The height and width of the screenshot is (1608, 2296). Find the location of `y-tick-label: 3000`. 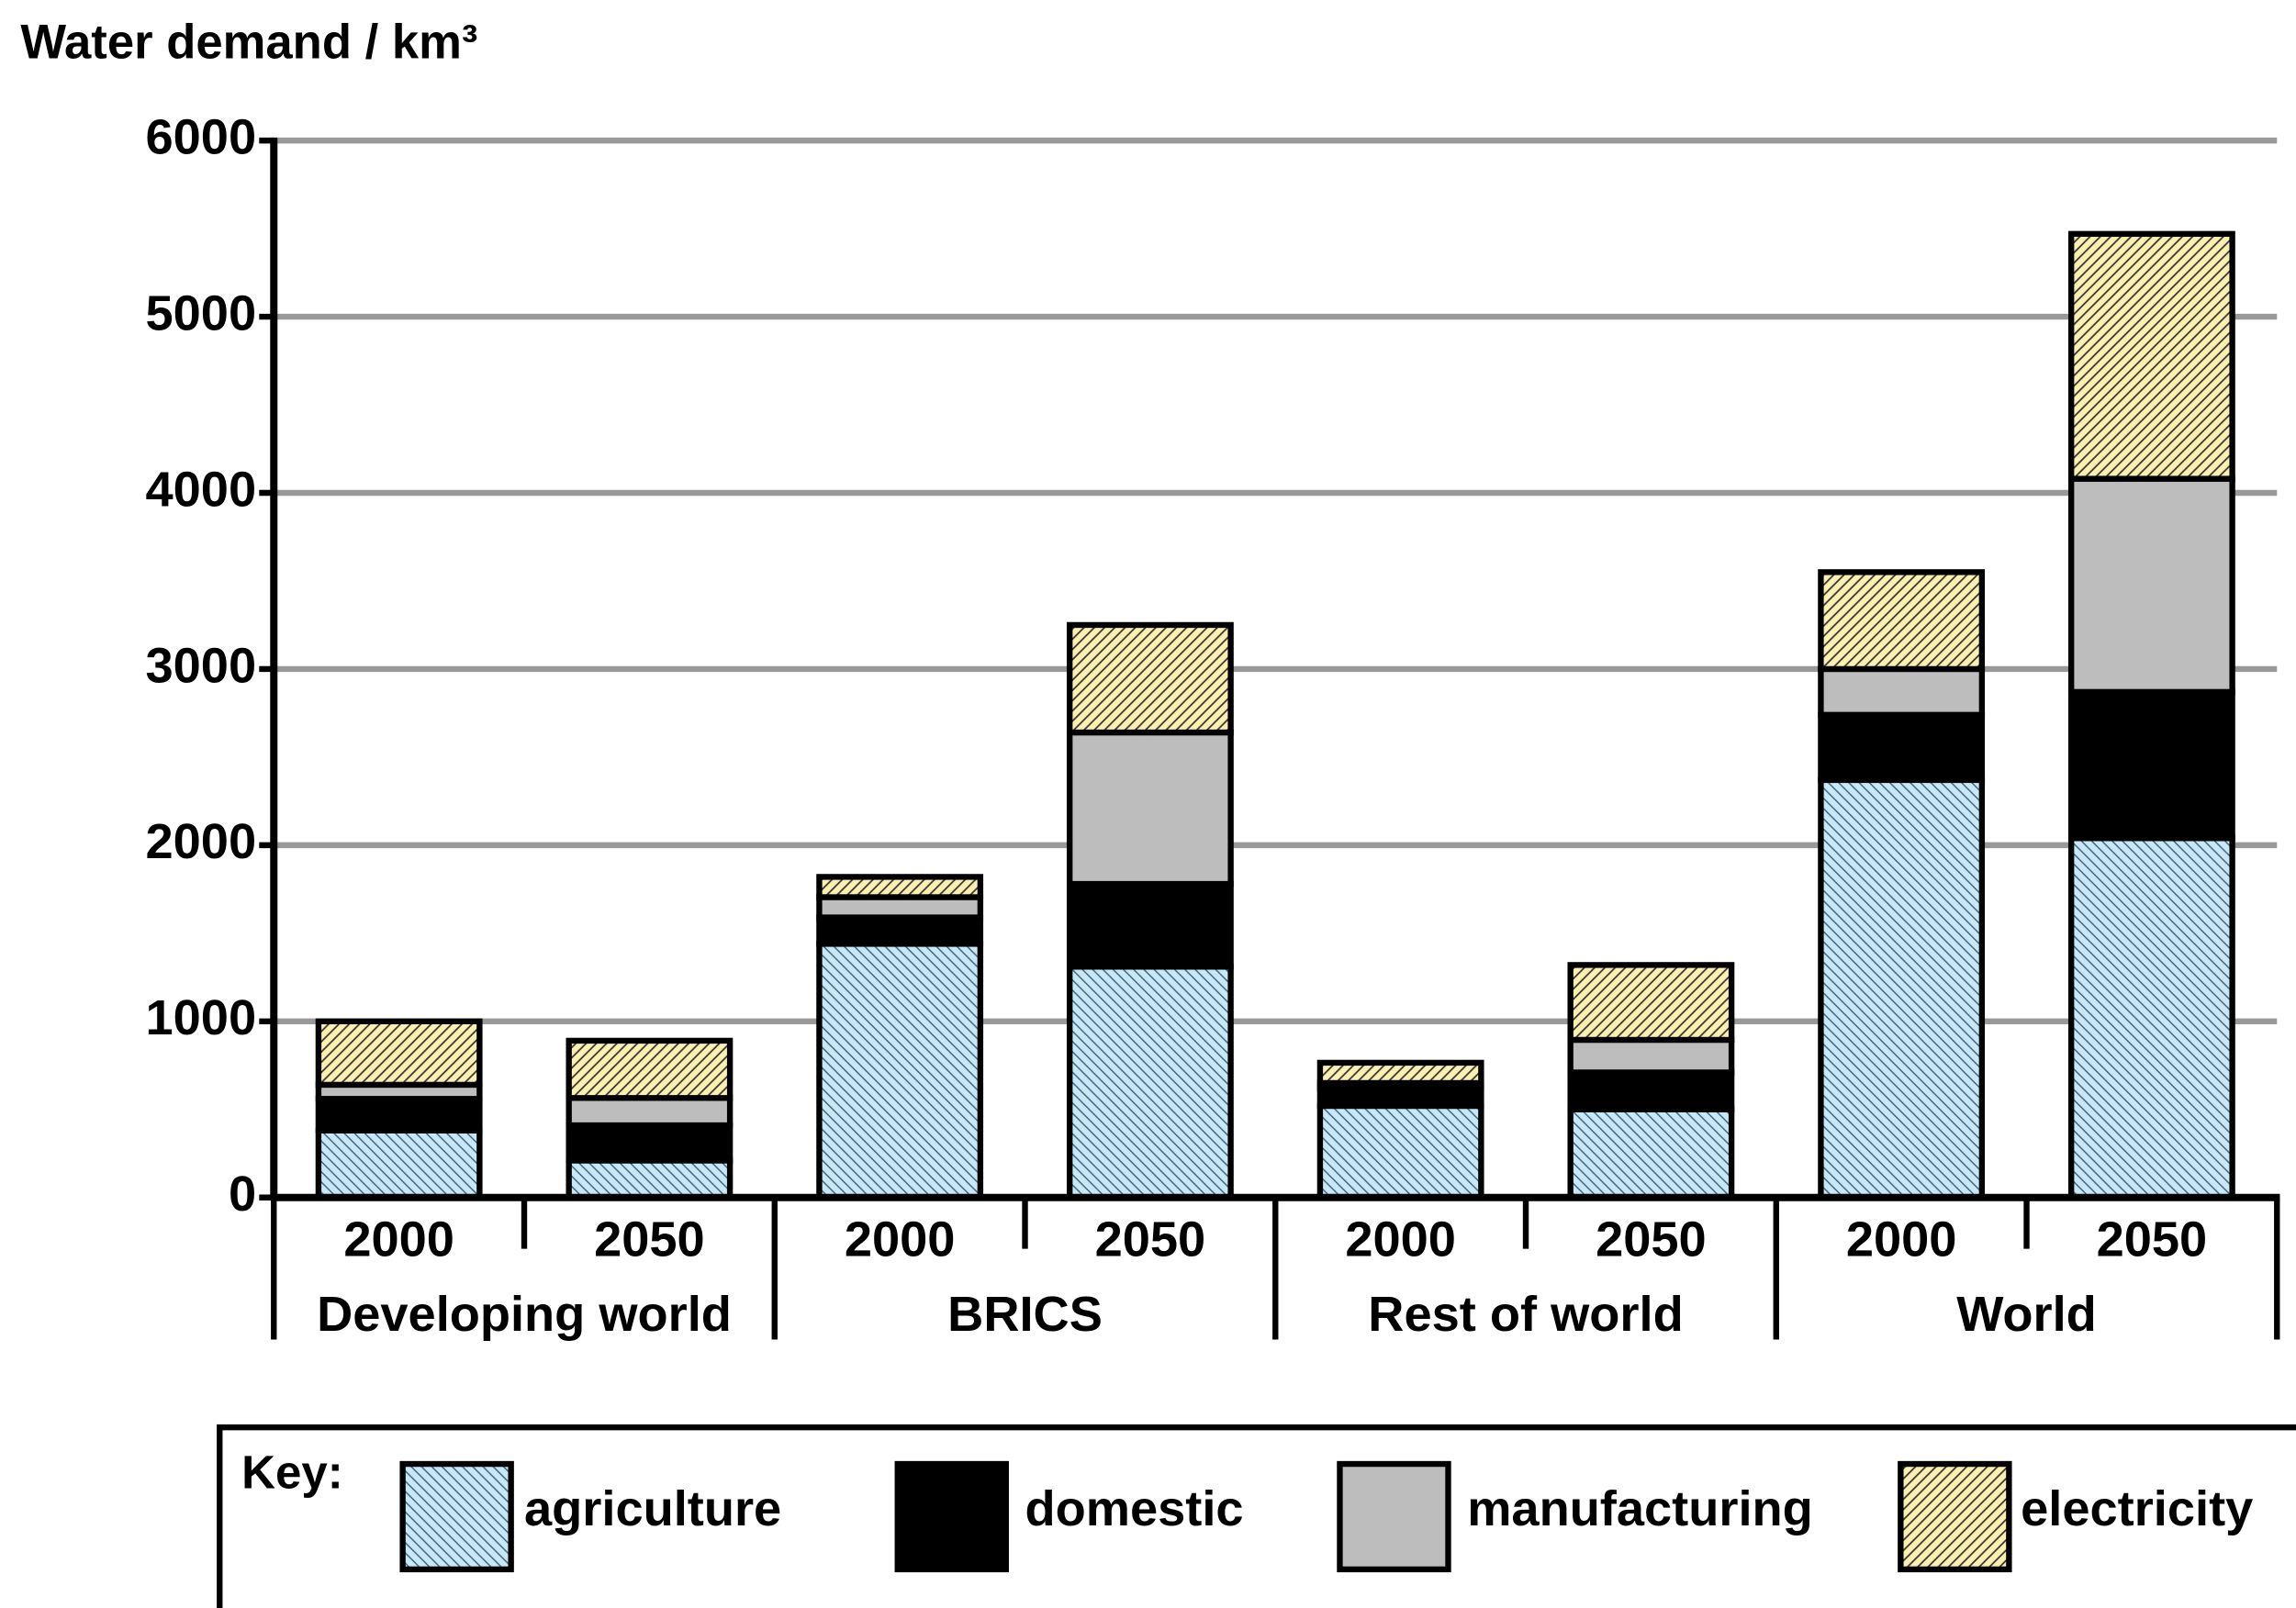

y-tick-label: 3000 is located at coordinates (201, 665).